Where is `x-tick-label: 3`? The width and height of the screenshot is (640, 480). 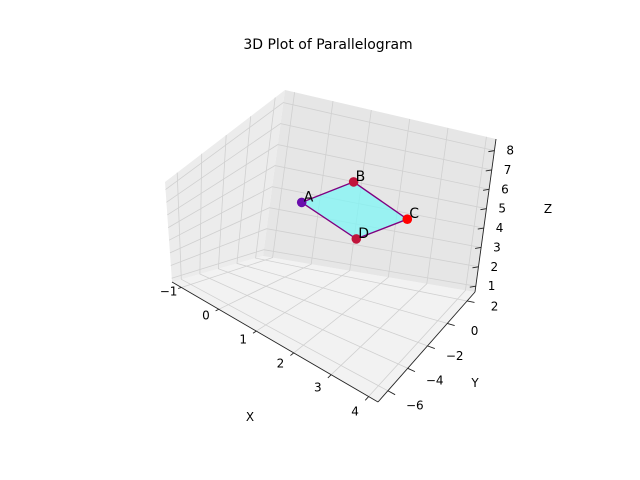
x-tick-label: 3 is located at coordinates (318, 388).